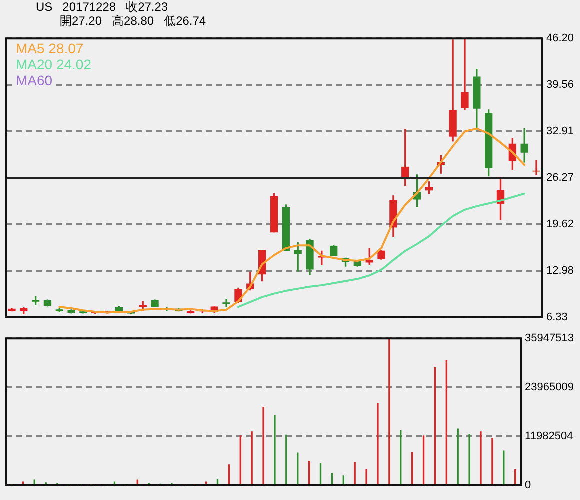 The image size is (580, 500). What do you see at coordinates (560, 178) in the screenshot?
I see `y-tick-label: 26.27` at bounding box center [560, 178].